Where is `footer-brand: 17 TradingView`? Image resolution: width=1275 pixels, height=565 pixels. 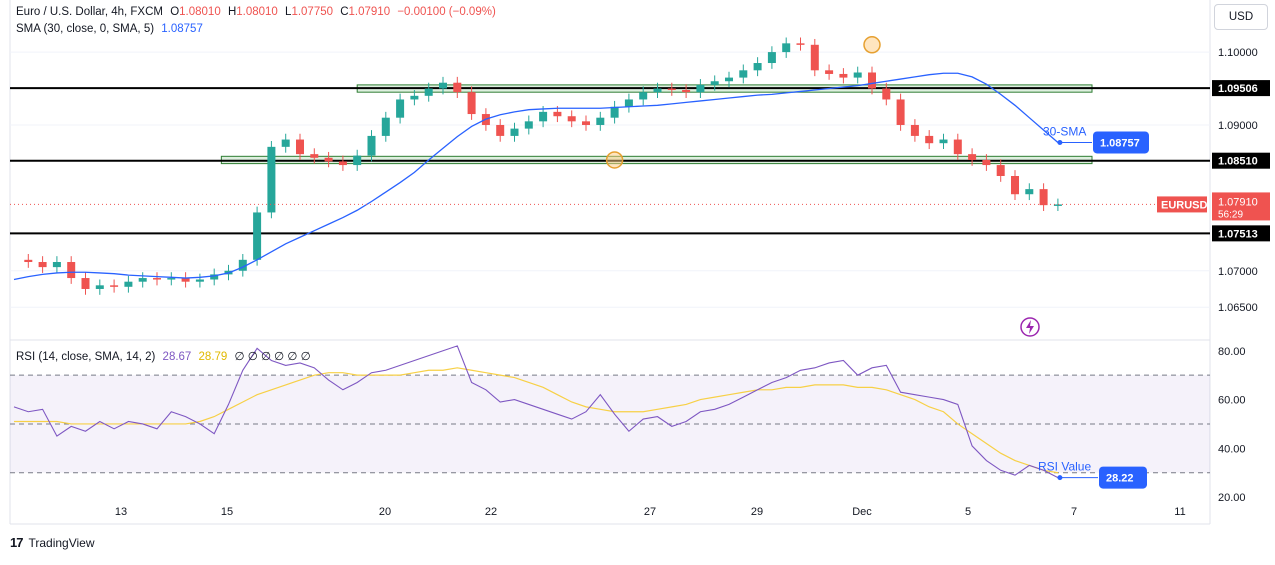
footer-brand: 17 TradingView is located at coordinates (52, 542).